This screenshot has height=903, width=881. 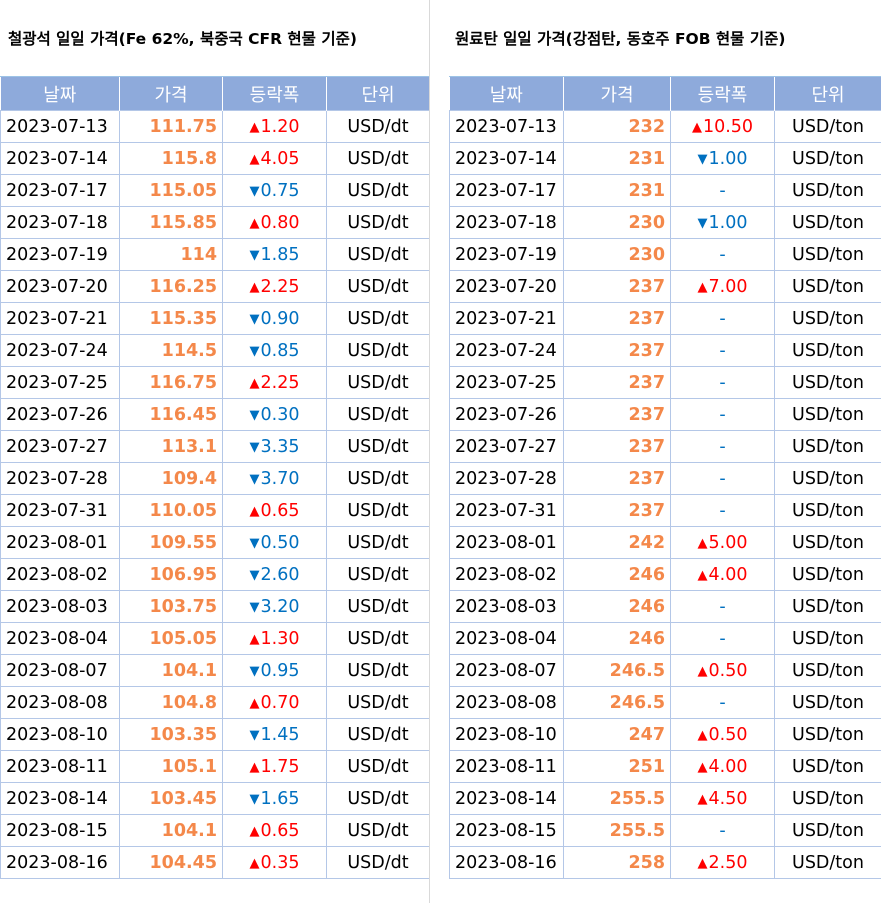 I want to click on row-change: ▲0.35, so click(x=274, y=862).